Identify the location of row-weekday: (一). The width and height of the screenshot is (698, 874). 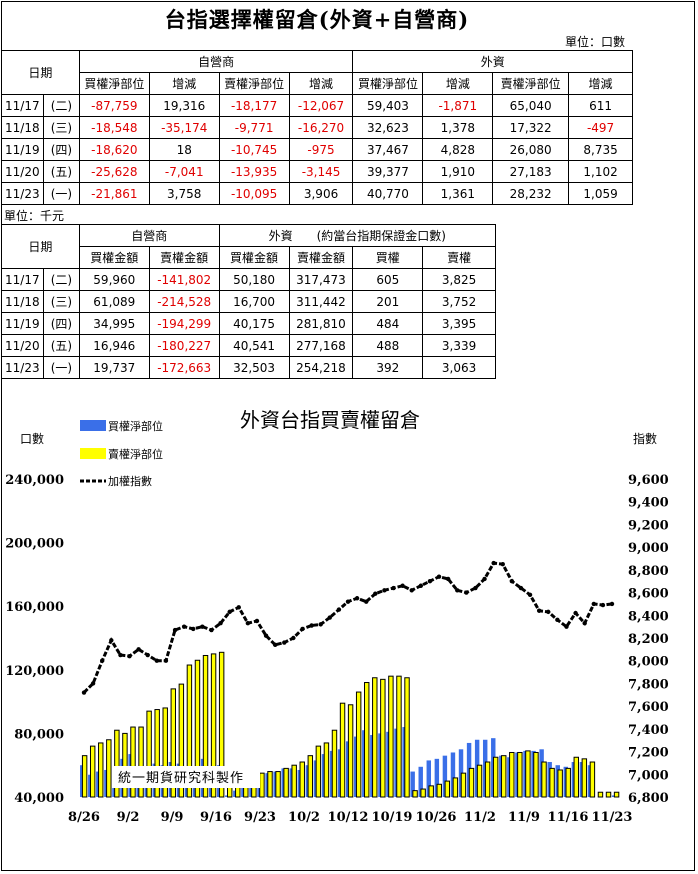
(61, 367).